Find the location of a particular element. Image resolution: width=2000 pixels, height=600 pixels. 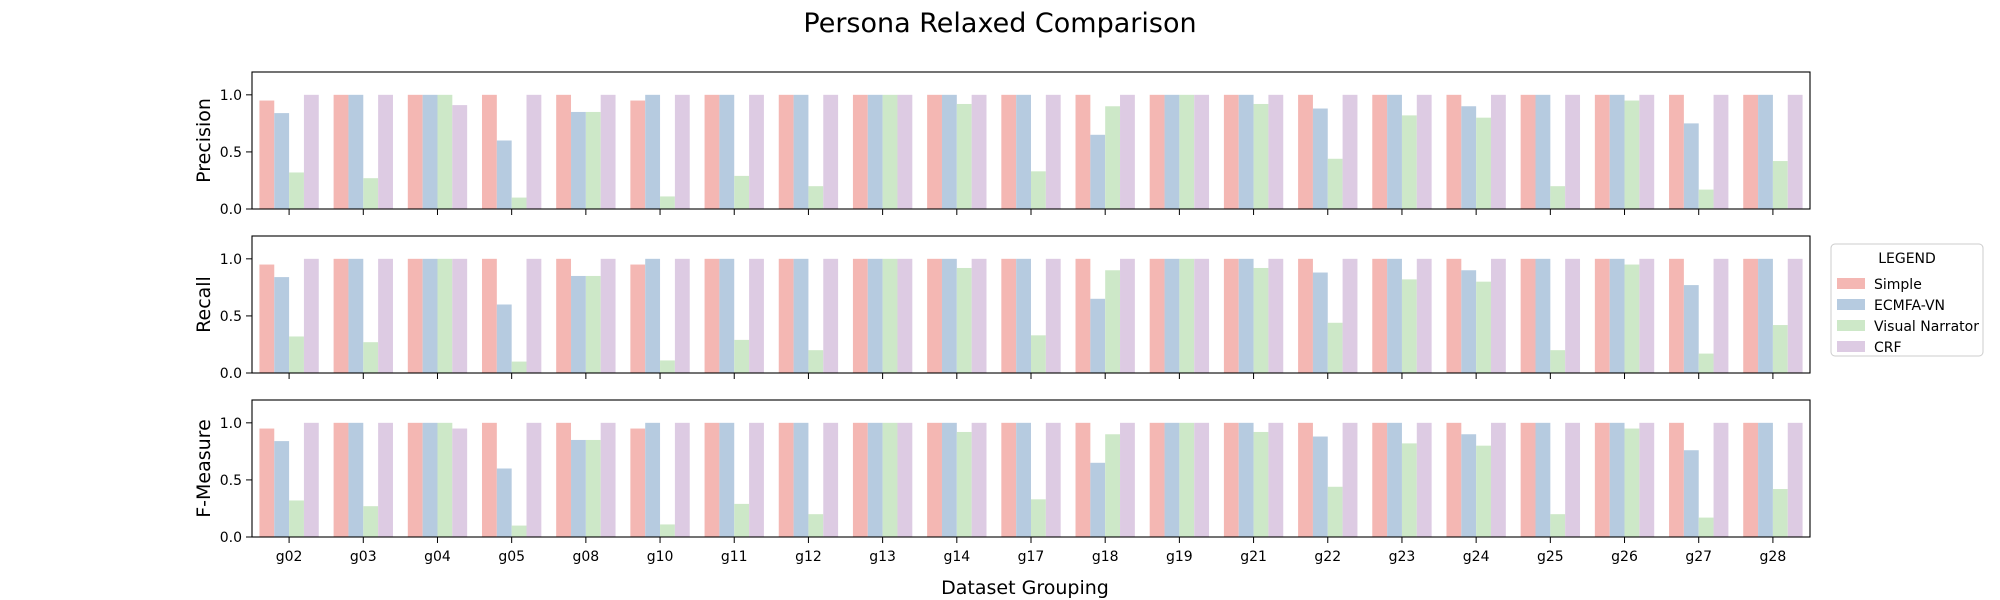

bar-f-measure-g22-visual-narrator is located at coordinates (1335, 511).